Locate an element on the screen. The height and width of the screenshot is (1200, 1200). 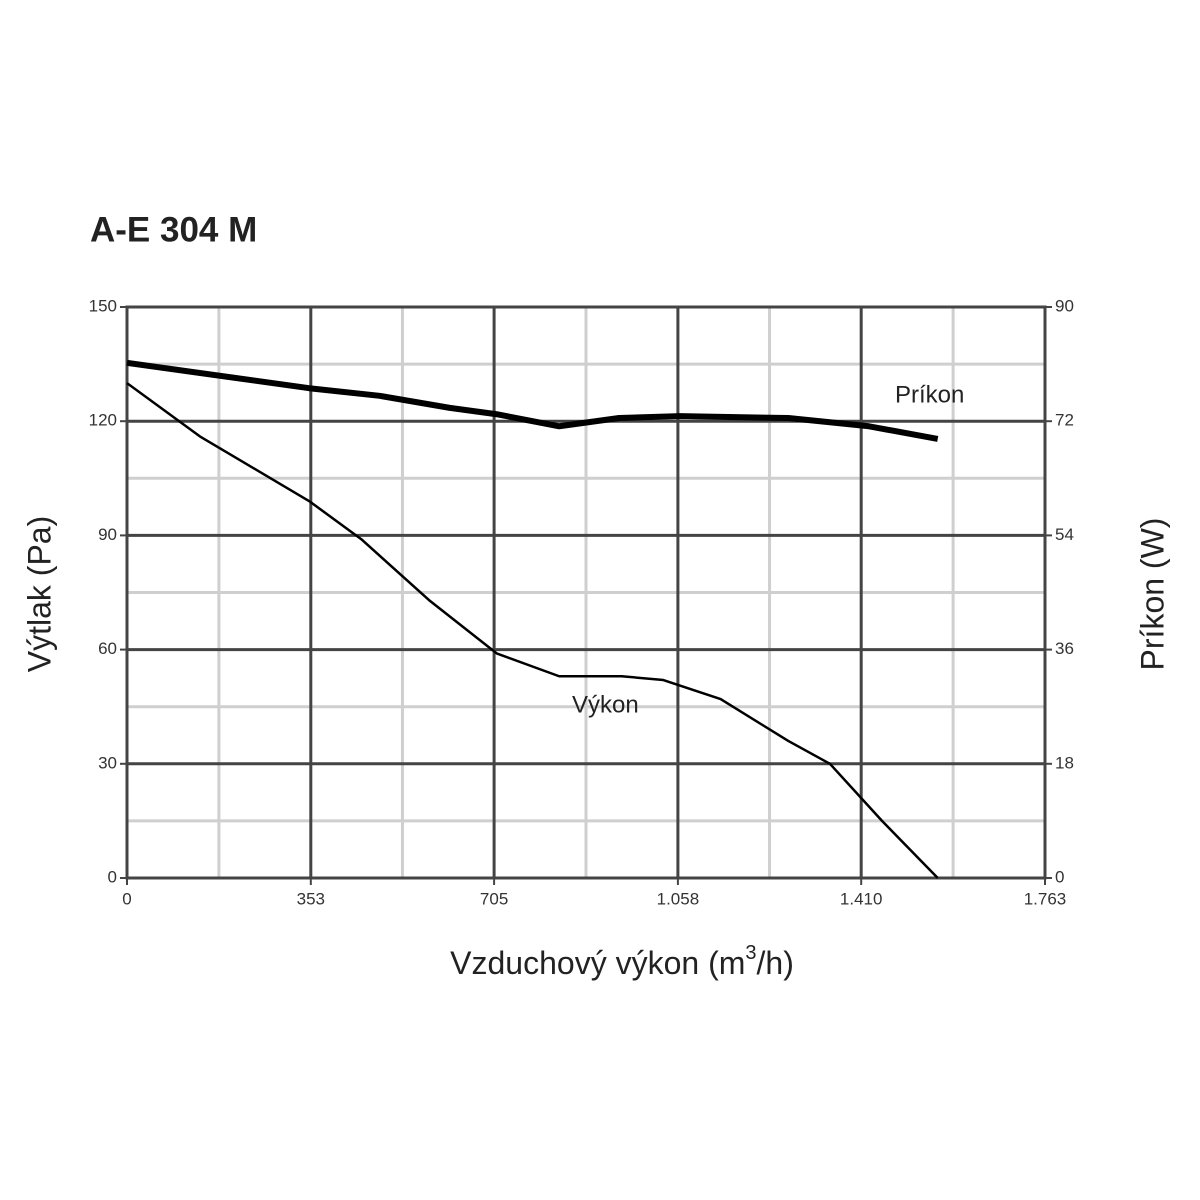
y-tick-label: 0 is located at coordinates (112, 876).